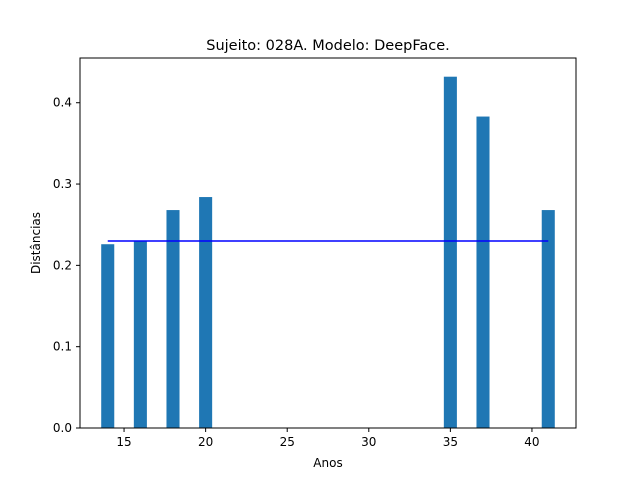 The image size is (640, 480). Describe the element at coordinates (531, 442) in the screenshot. I see `x-tick-label: 40` at that location.